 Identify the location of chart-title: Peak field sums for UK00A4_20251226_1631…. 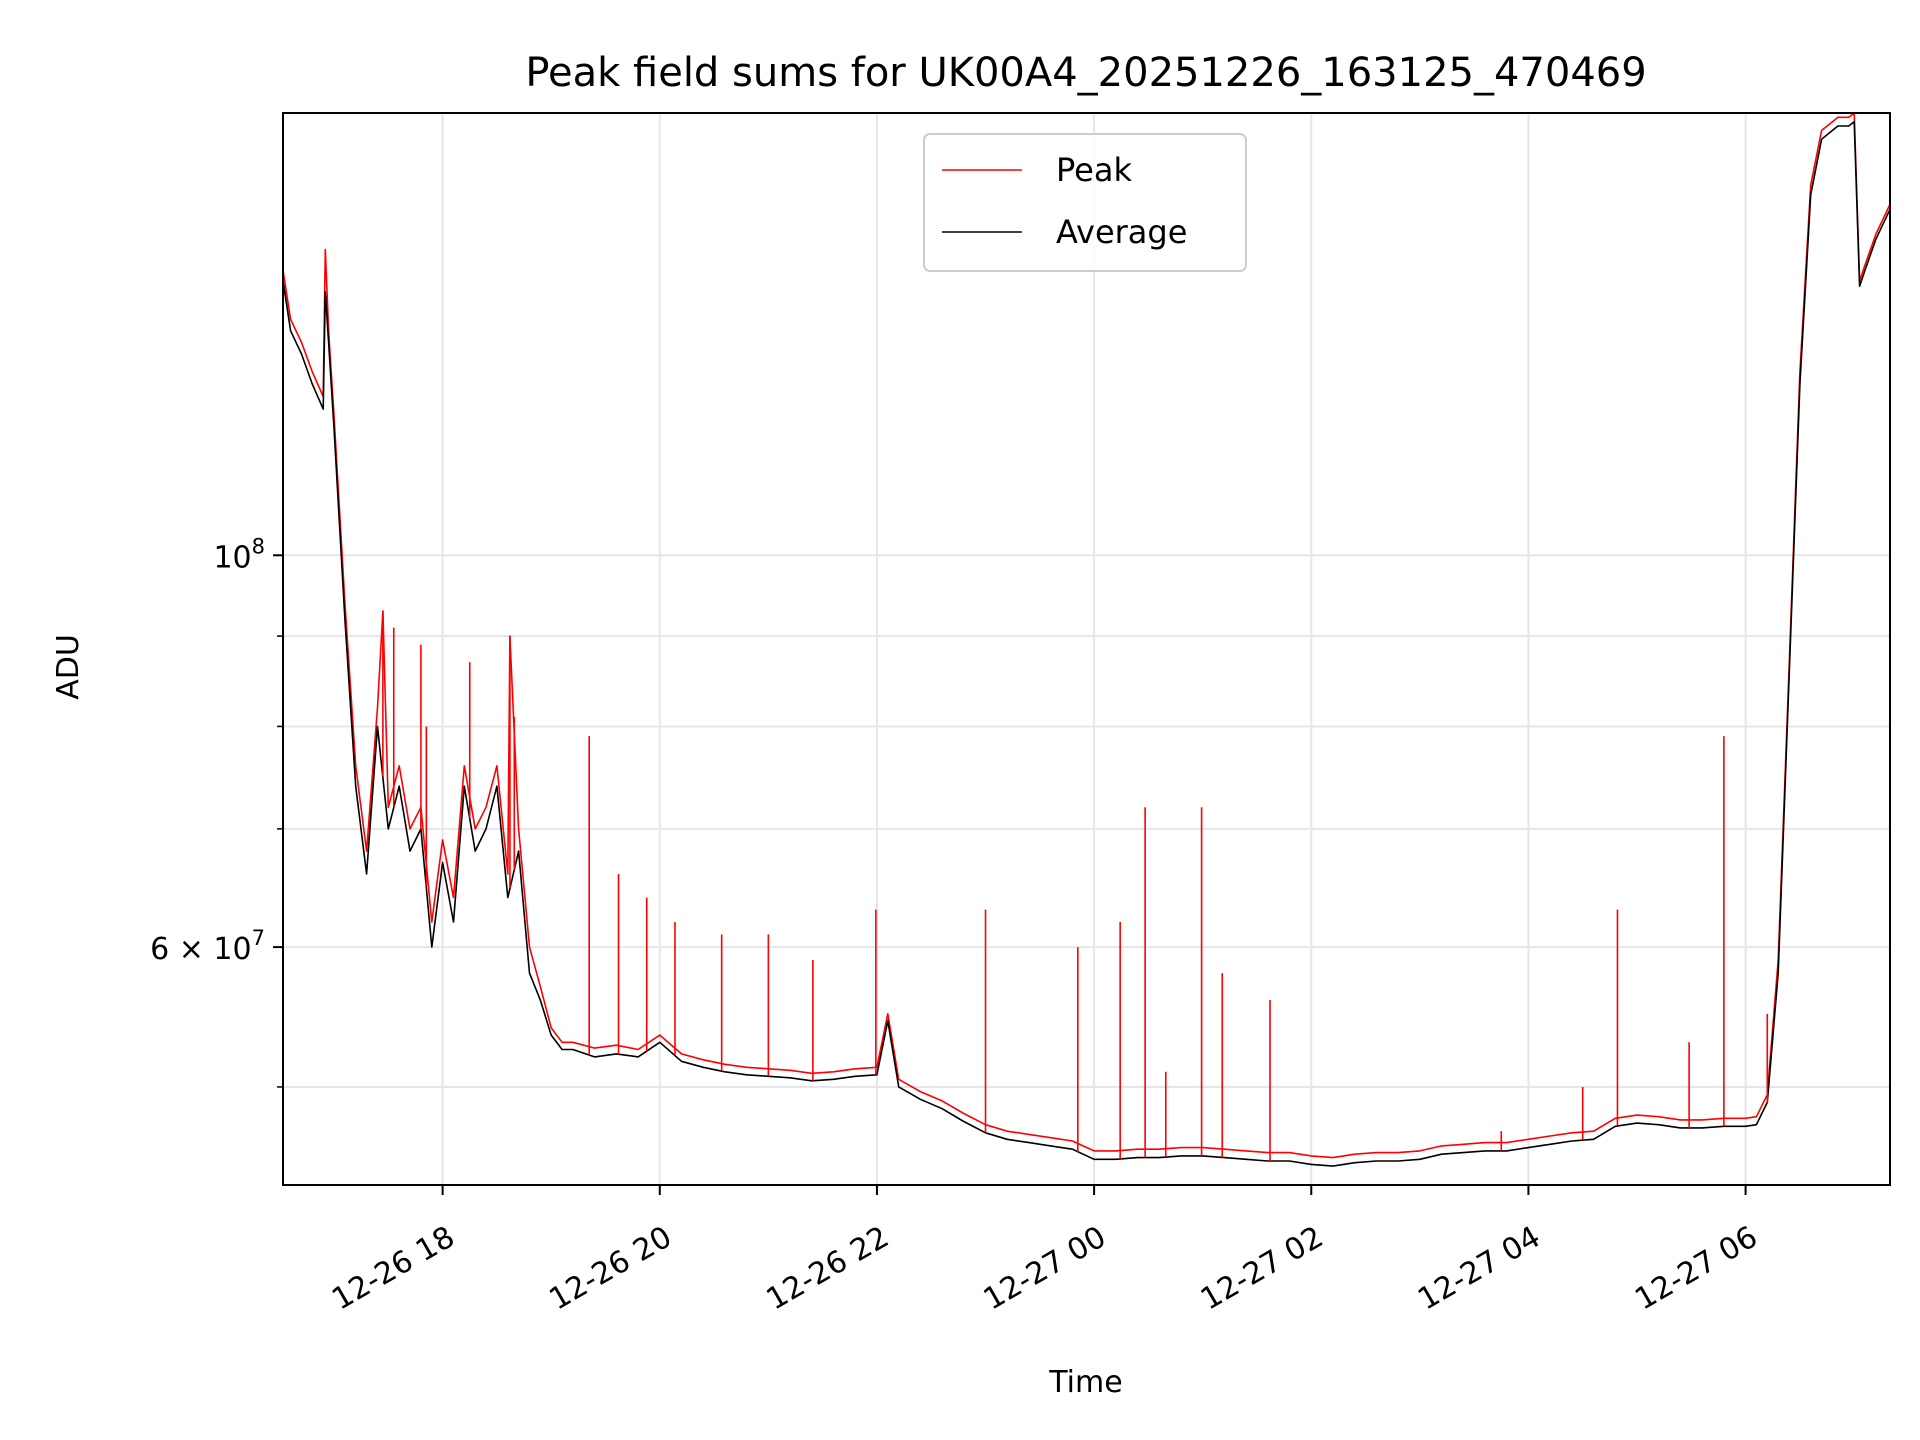
(1085, 73).